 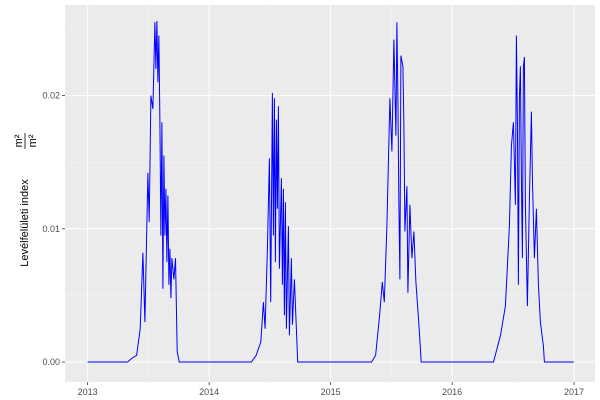 I want to click on y-tick-label: 0.01, so click(x=51, y=229).